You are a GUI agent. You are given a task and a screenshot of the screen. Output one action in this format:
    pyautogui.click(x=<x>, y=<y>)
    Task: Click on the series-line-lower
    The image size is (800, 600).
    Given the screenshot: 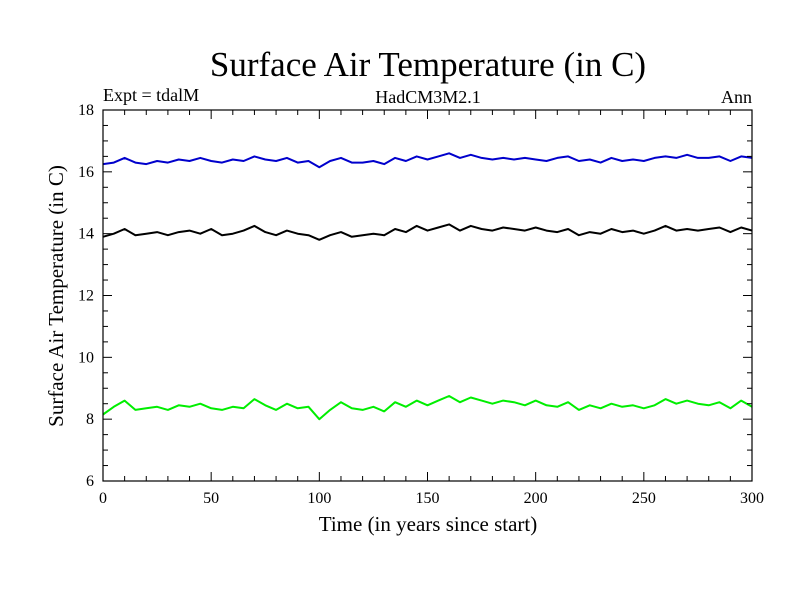 What is the action you would take?
    pyautogui.click(x=427, y=408)
    